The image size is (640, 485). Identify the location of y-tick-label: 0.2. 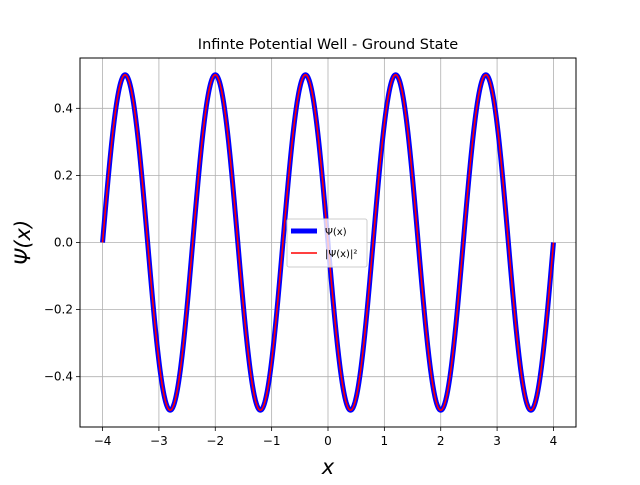
(63, 175).